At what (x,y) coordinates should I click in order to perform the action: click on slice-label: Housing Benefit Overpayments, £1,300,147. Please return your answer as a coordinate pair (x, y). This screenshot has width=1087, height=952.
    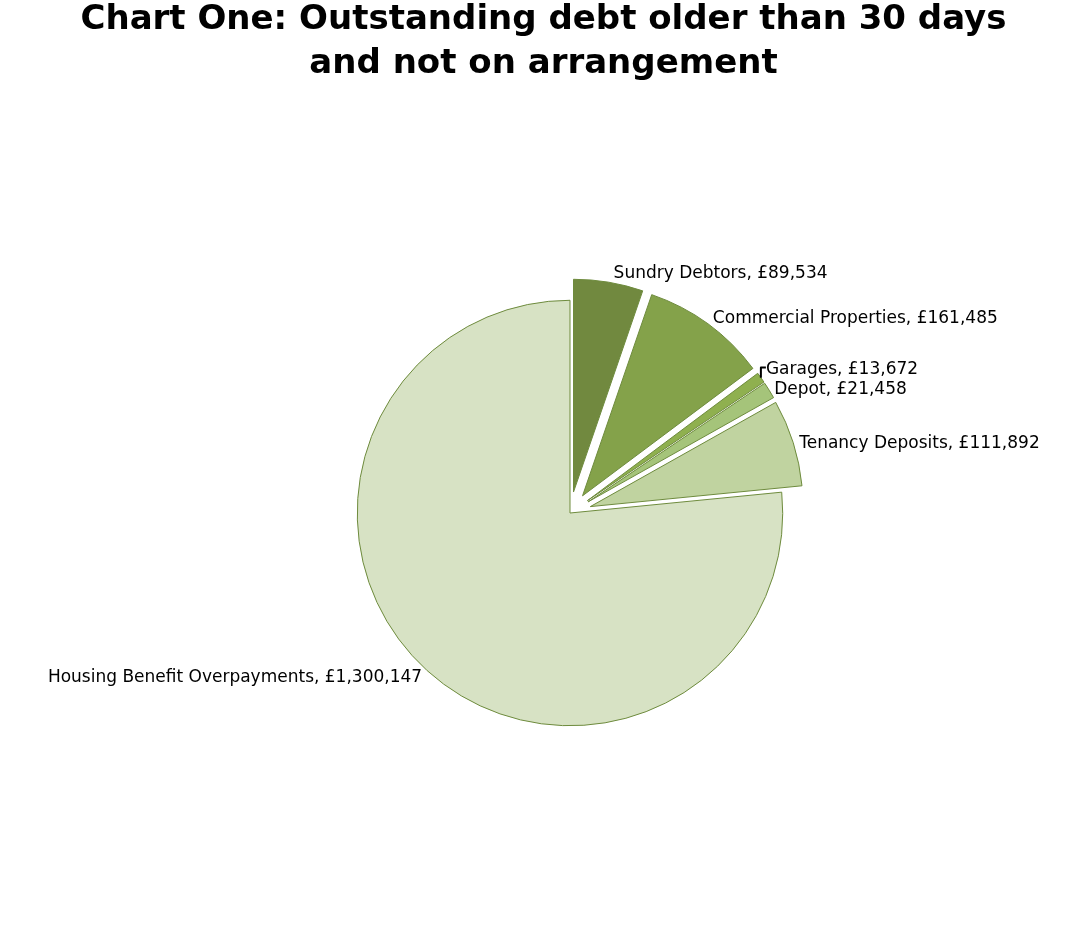
    Looking at the image, I should click on (235, 676).